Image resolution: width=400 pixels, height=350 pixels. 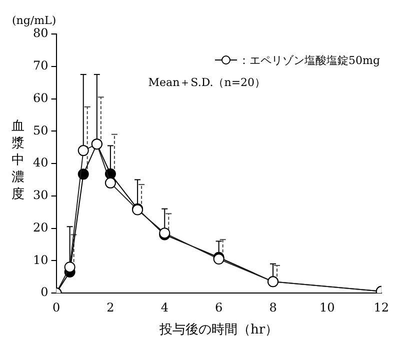 I want to click on x-axis-title: 投与後の時間（hr）, so click(x=218, y=330).